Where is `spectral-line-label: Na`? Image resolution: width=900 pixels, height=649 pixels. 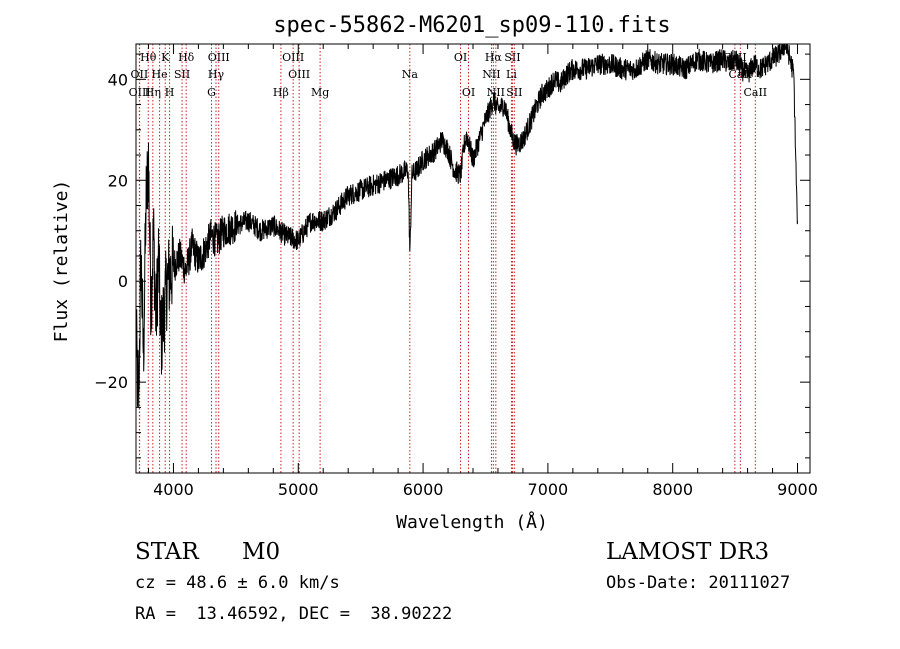 spectral-line-label: Na is located at coordinates (410, 74).